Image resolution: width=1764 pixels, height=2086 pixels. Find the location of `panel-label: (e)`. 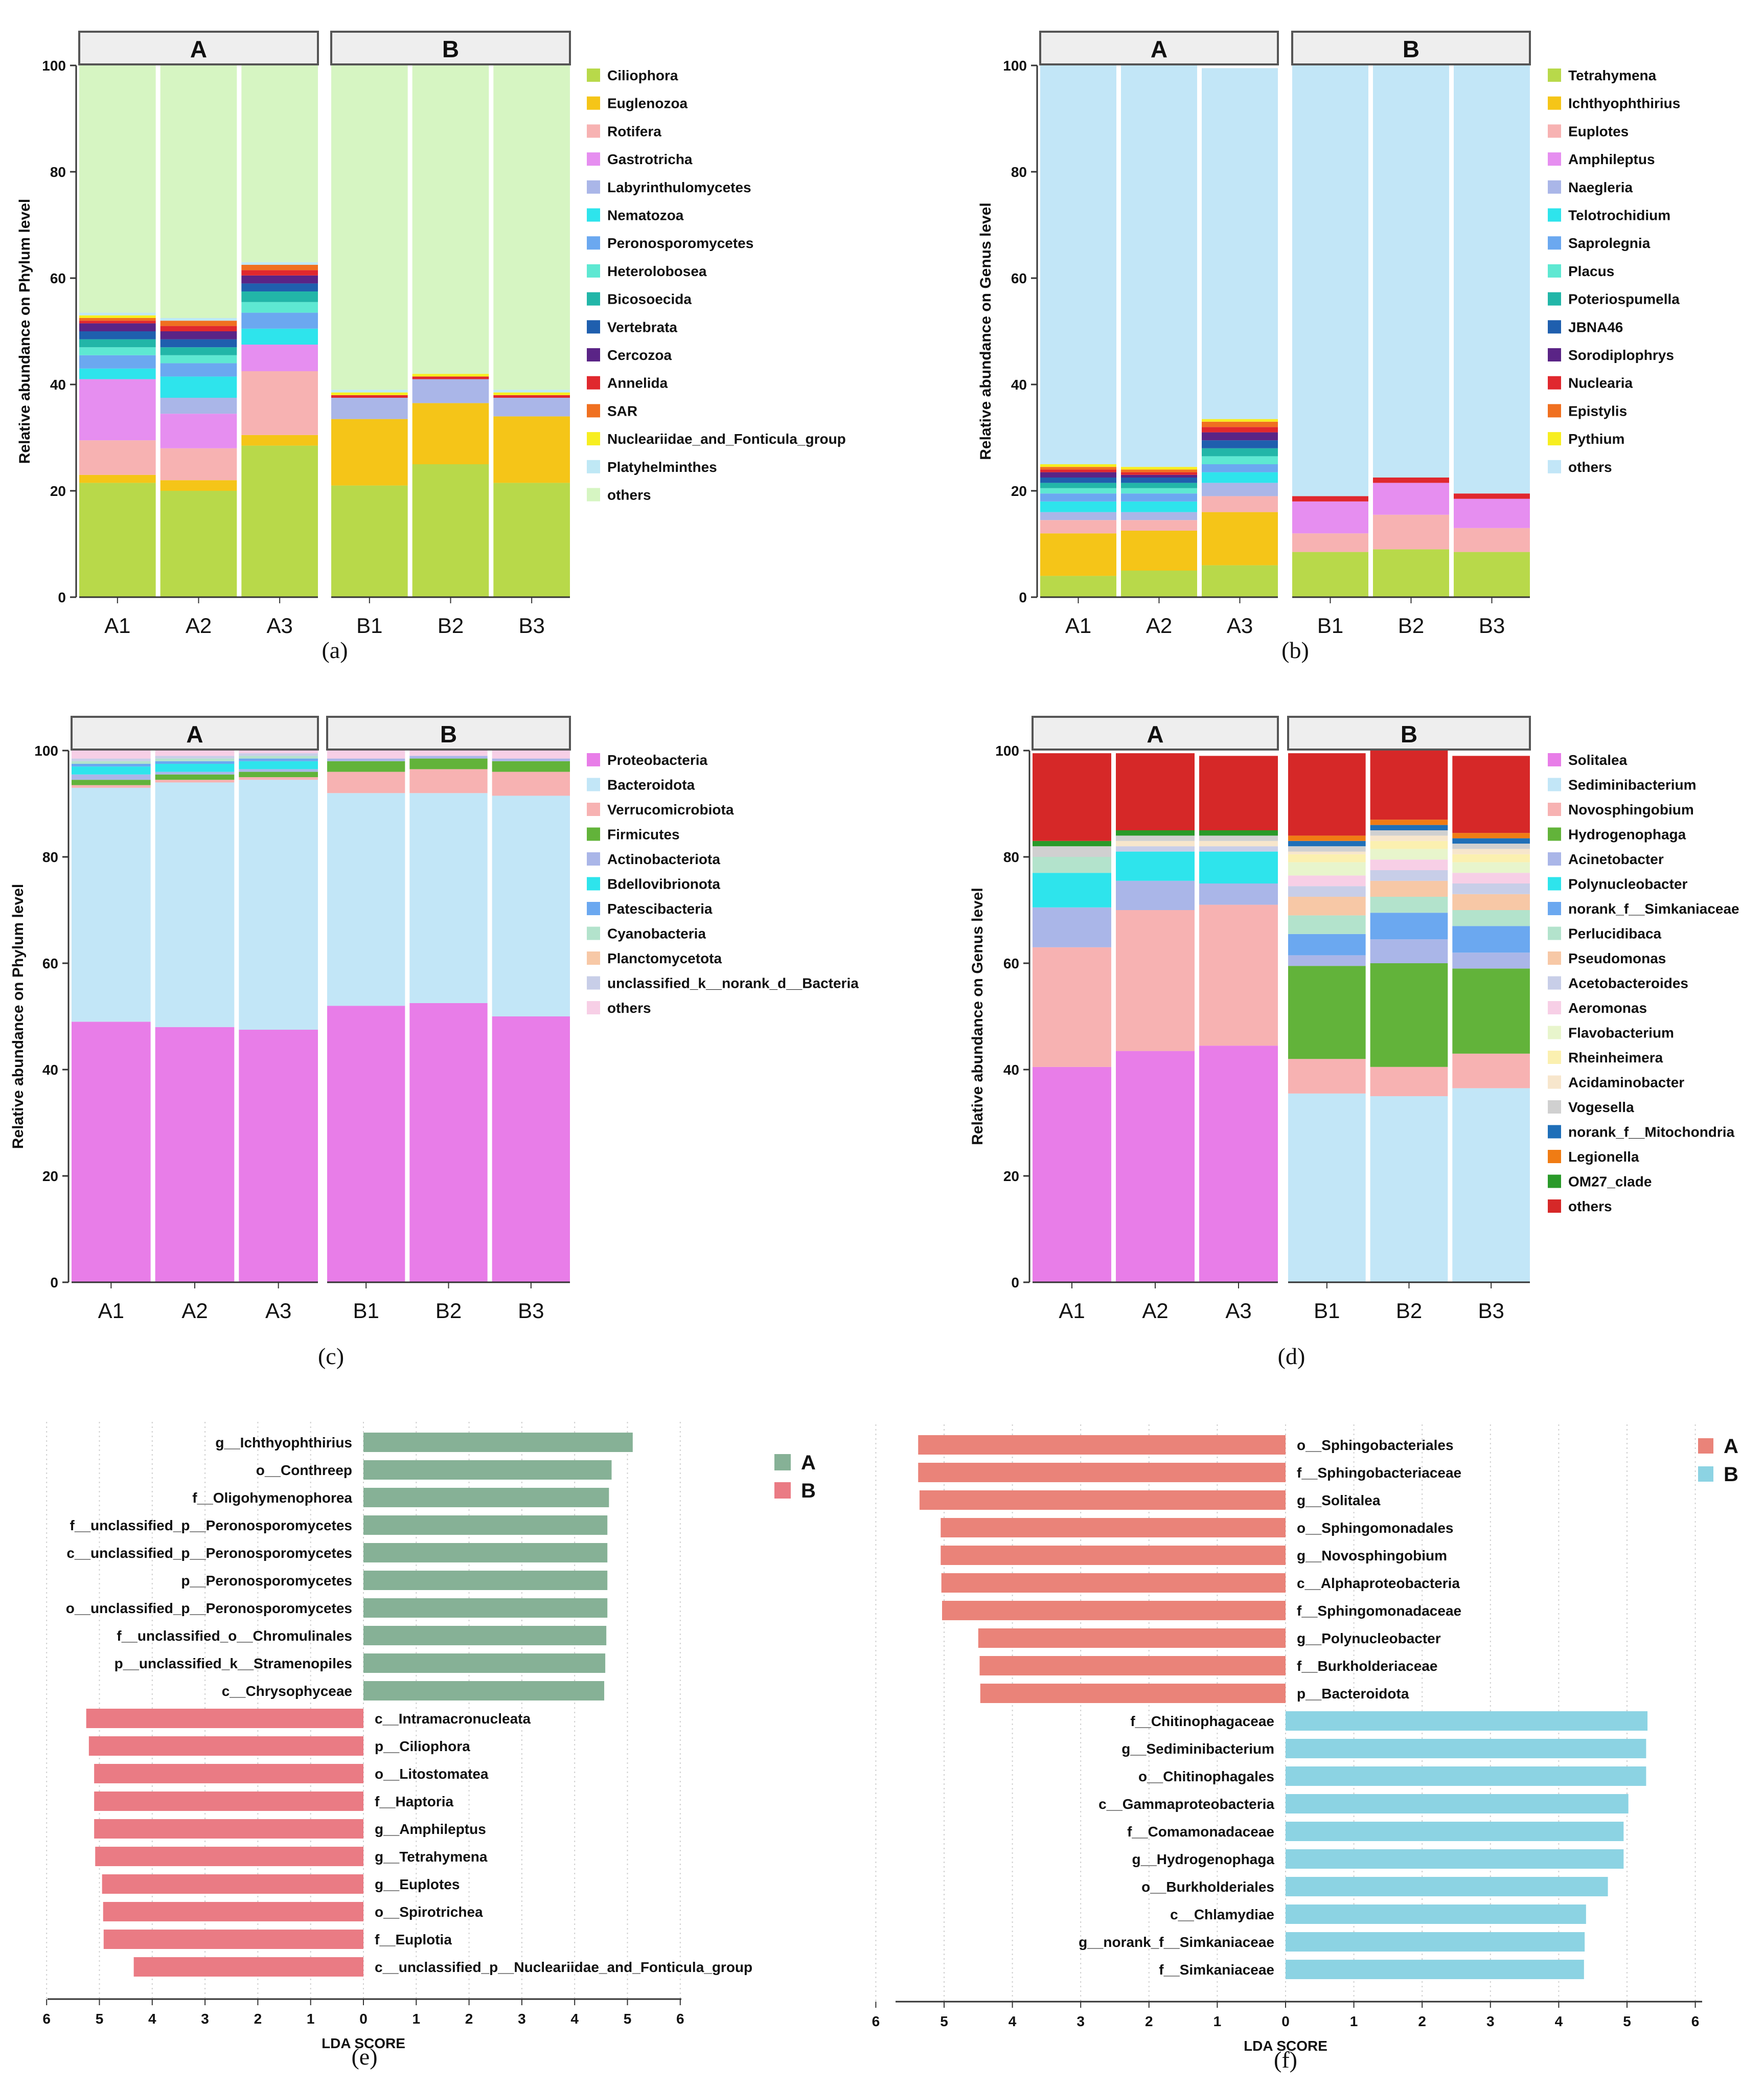

panel-label: (e) is located at coordinates (364, 2057).